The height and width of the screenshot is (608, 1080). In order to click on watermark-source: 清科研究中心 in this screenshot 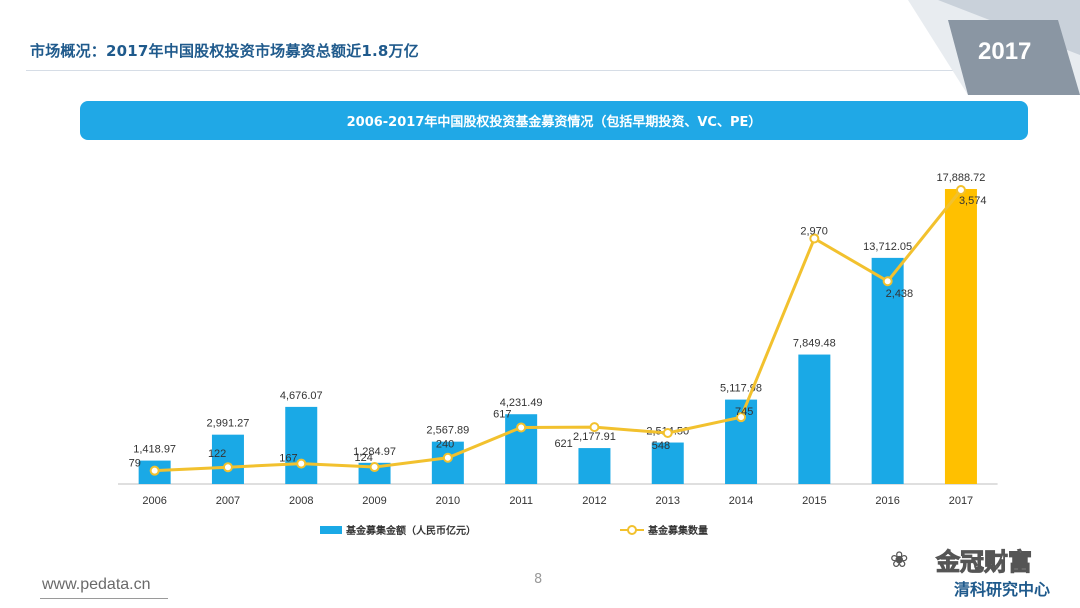, I will do `click(1002, 589)`.